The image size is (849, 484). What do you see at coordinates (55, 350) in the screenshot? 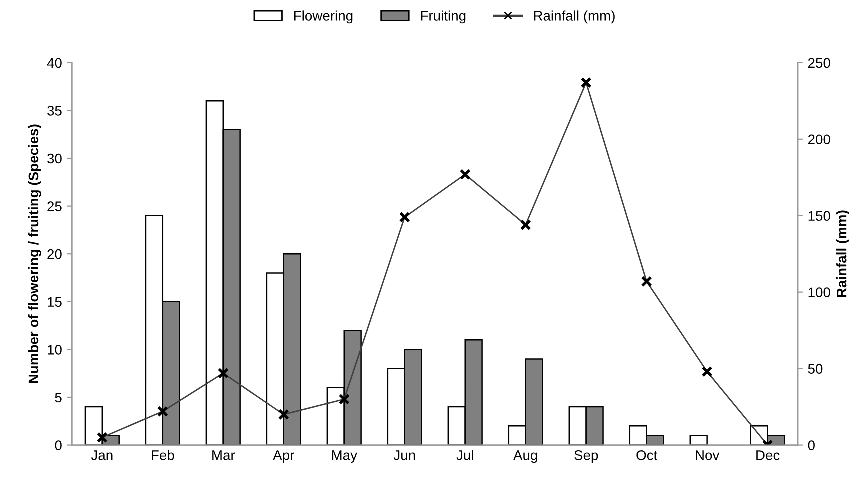
I see `y-tick-label: 10` at bounding box center [55, 350].